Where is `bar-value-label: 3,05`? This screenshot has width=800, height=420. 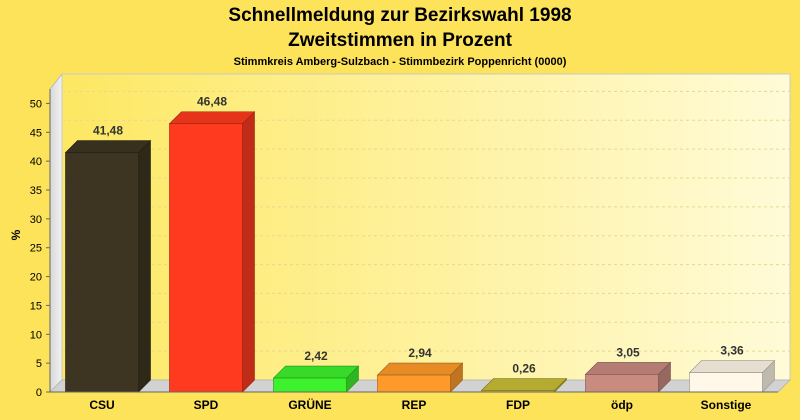 bar-value-label: 3,05 is located at coordinates (628, 352).